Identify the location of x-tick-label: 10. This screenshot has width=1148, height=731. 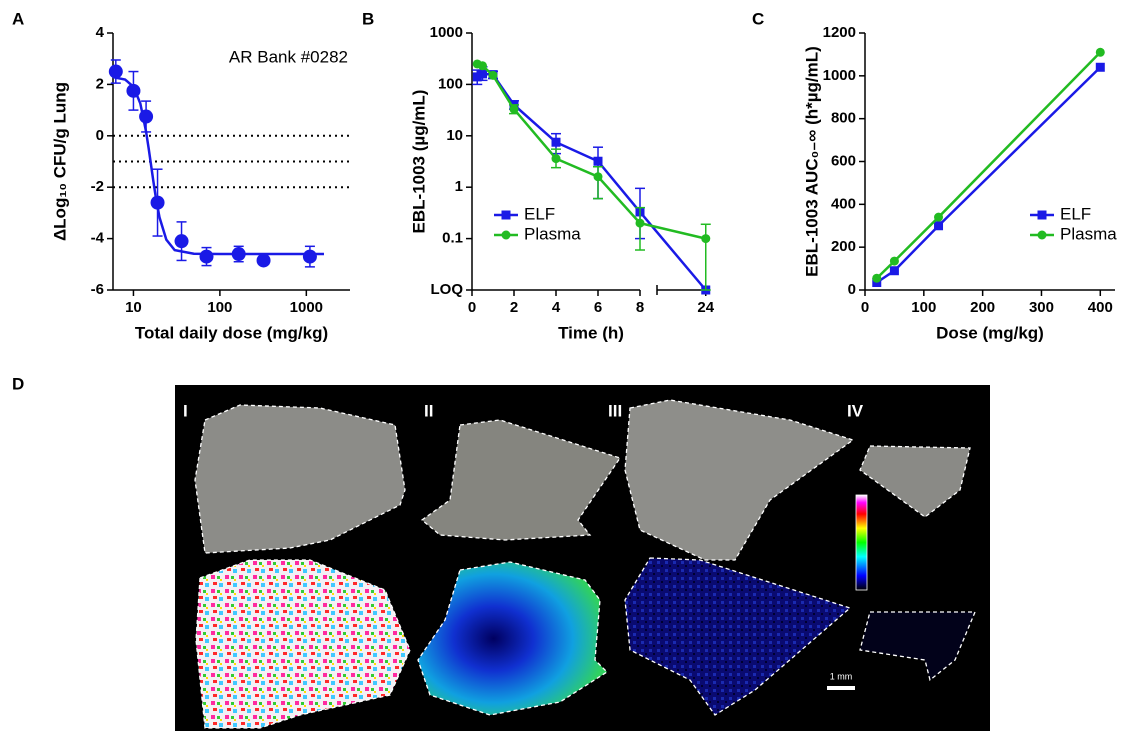
(133, 307).